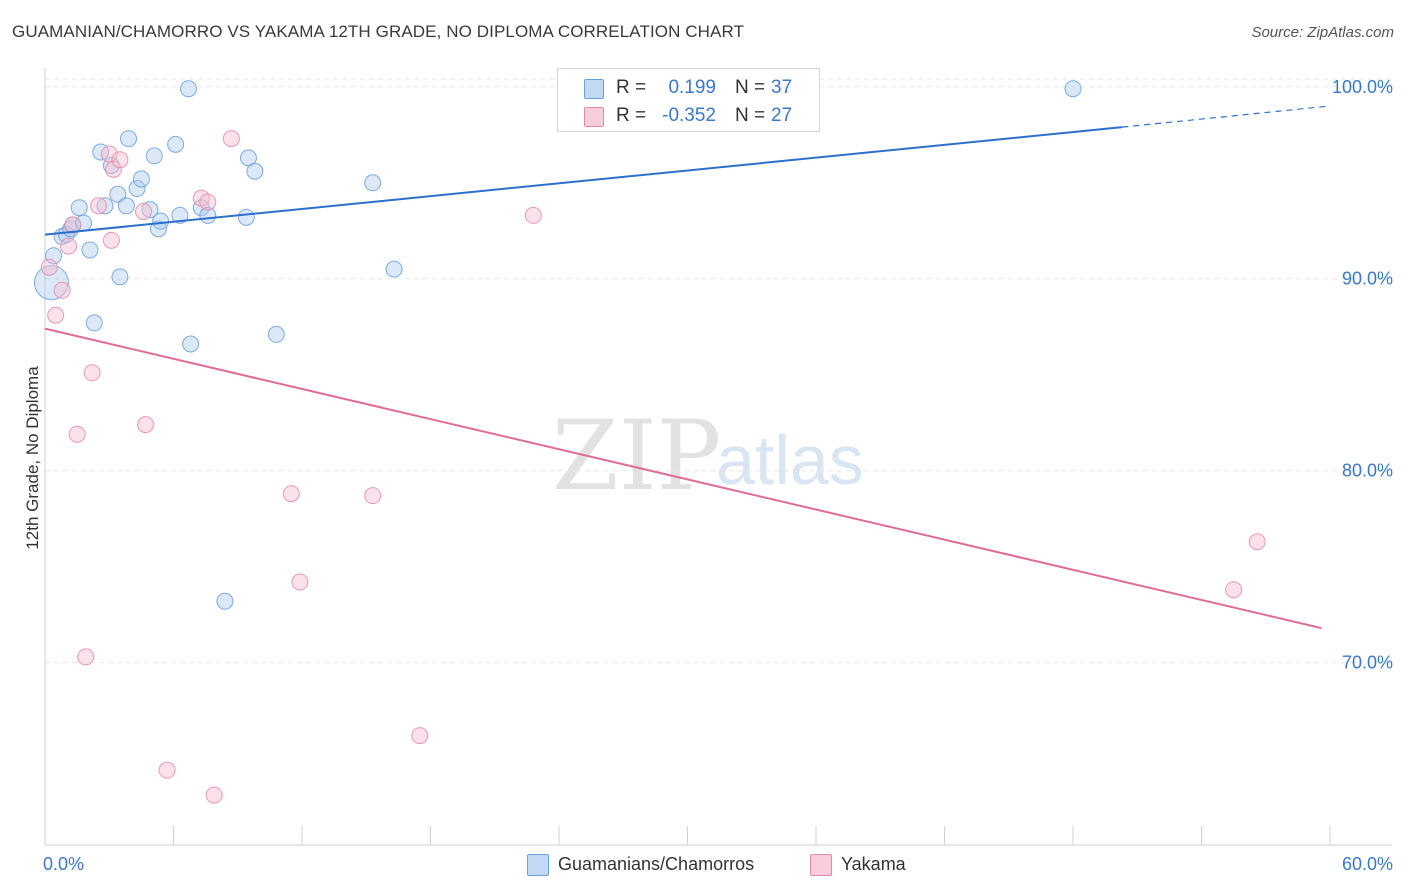 The height and width of the screenshot is (892, 1406). I want to click on trendline-guamanian-extension, so click(1226, 116).